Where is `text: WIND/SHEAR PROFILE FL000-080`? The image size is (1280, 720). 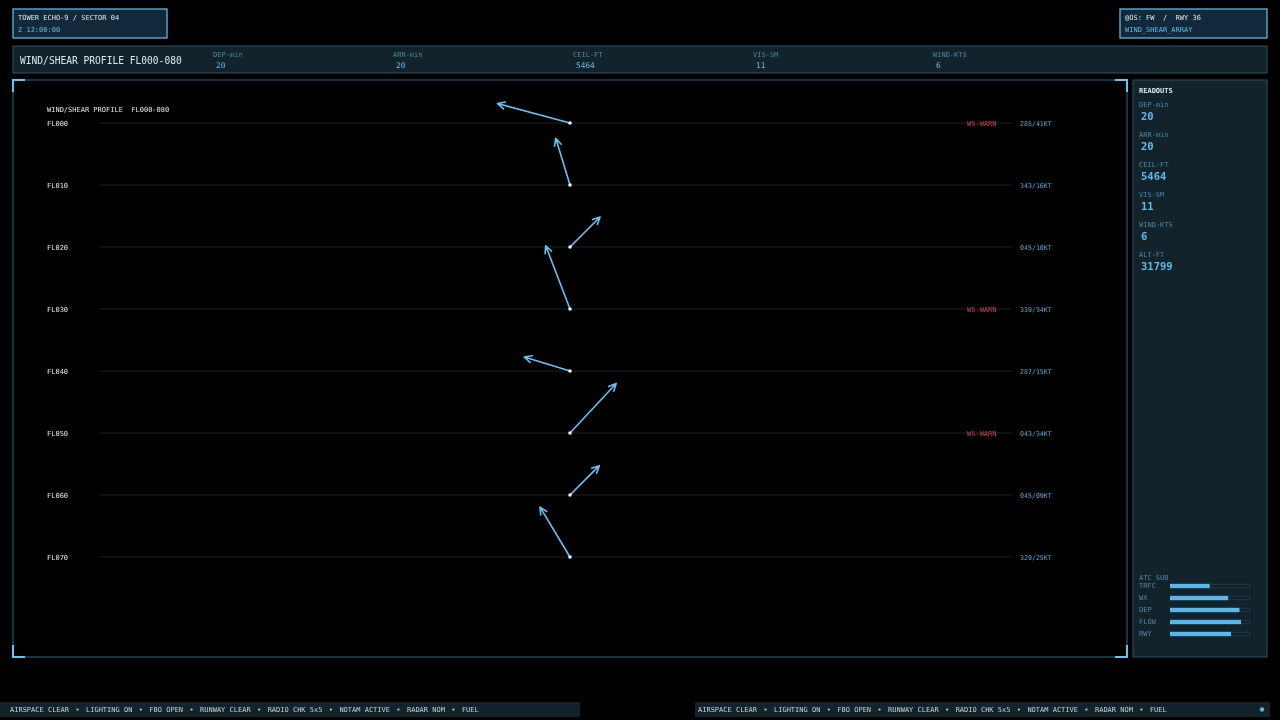
text: WIND/SHEAR PROFILE FL000-080 is located at coordinates (101, 60).